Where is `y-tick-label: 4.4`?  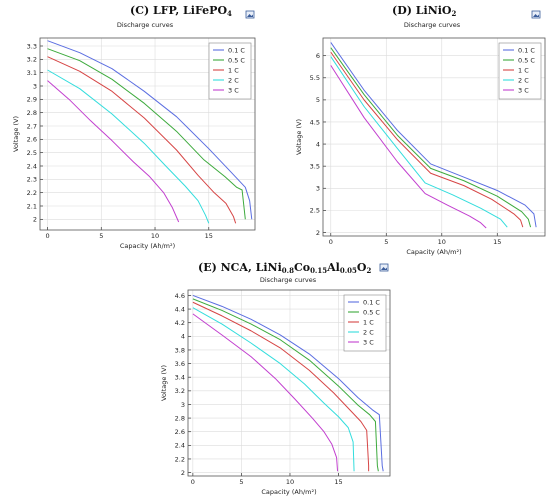 y-tick-label: 4.4 is located at coordinates (180, 309).